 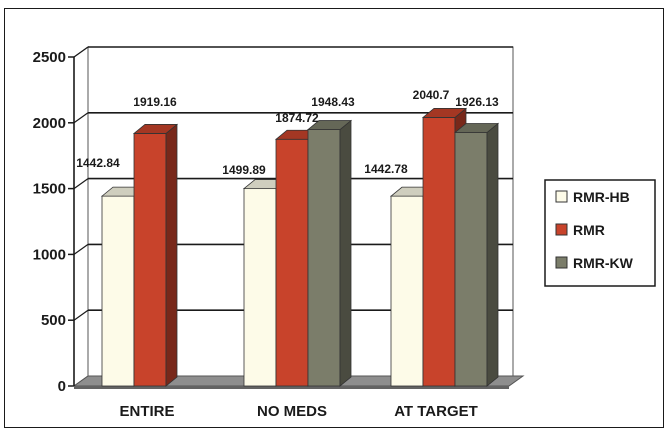 What do you see at coordinates (333, 102) in the screenshot?
I see `data-label: 1948.43` at bounding box center [333, 102].